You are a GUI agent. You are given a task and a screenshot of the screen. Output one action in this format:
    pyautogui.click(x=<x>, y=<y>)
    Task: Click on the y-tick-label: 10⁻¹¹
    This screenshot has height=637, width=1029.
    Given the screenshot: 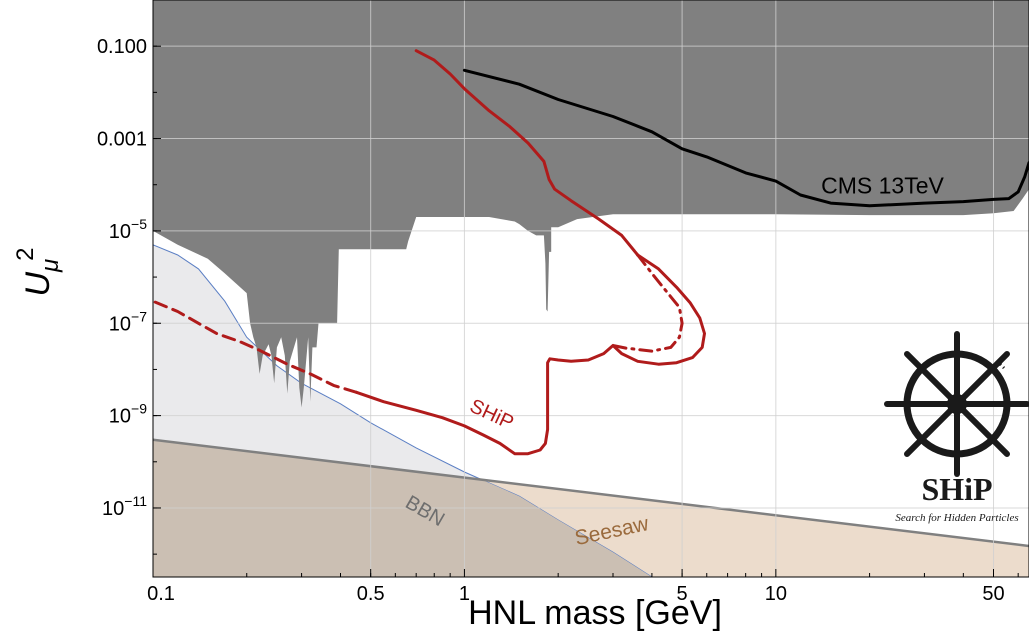 What is the action you would take?
    pyautogui.click(x=124, y=506)
    